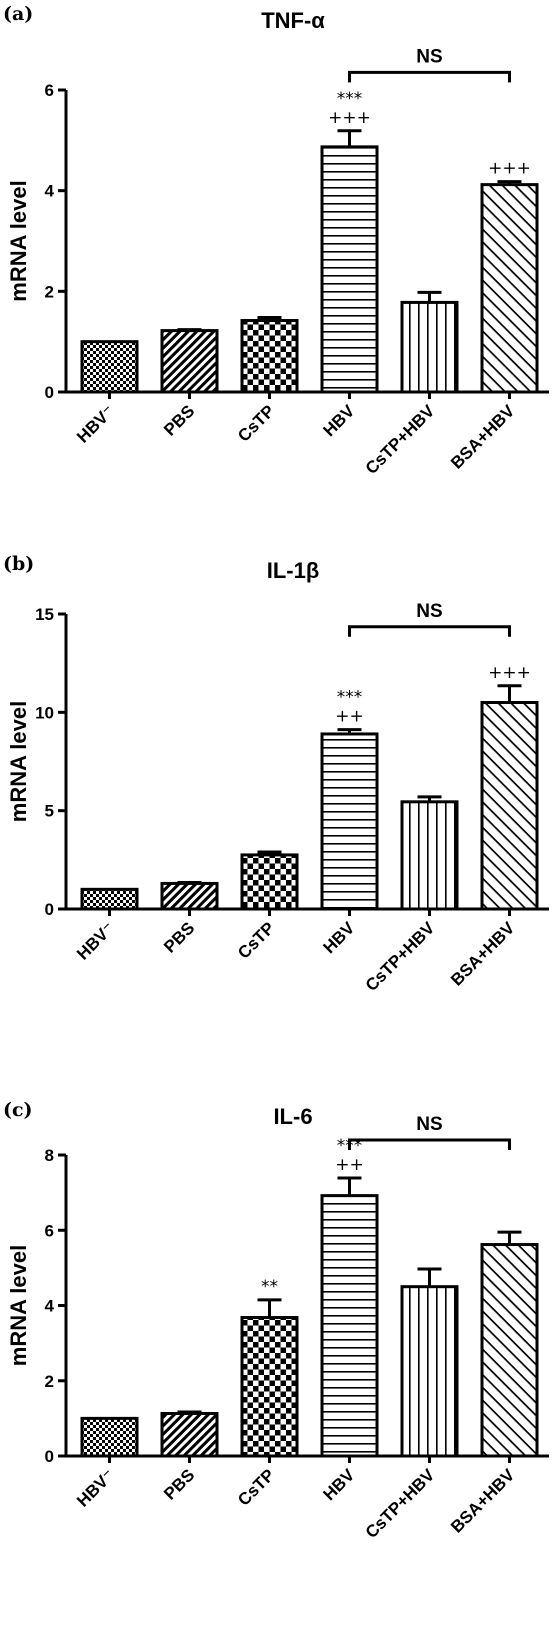 This screenshot has width=558, height=1651. What do you see at coordinates (49, 811) in the screenshot?
I see `y-tick-label: 5` at bounding box center [49, 811].